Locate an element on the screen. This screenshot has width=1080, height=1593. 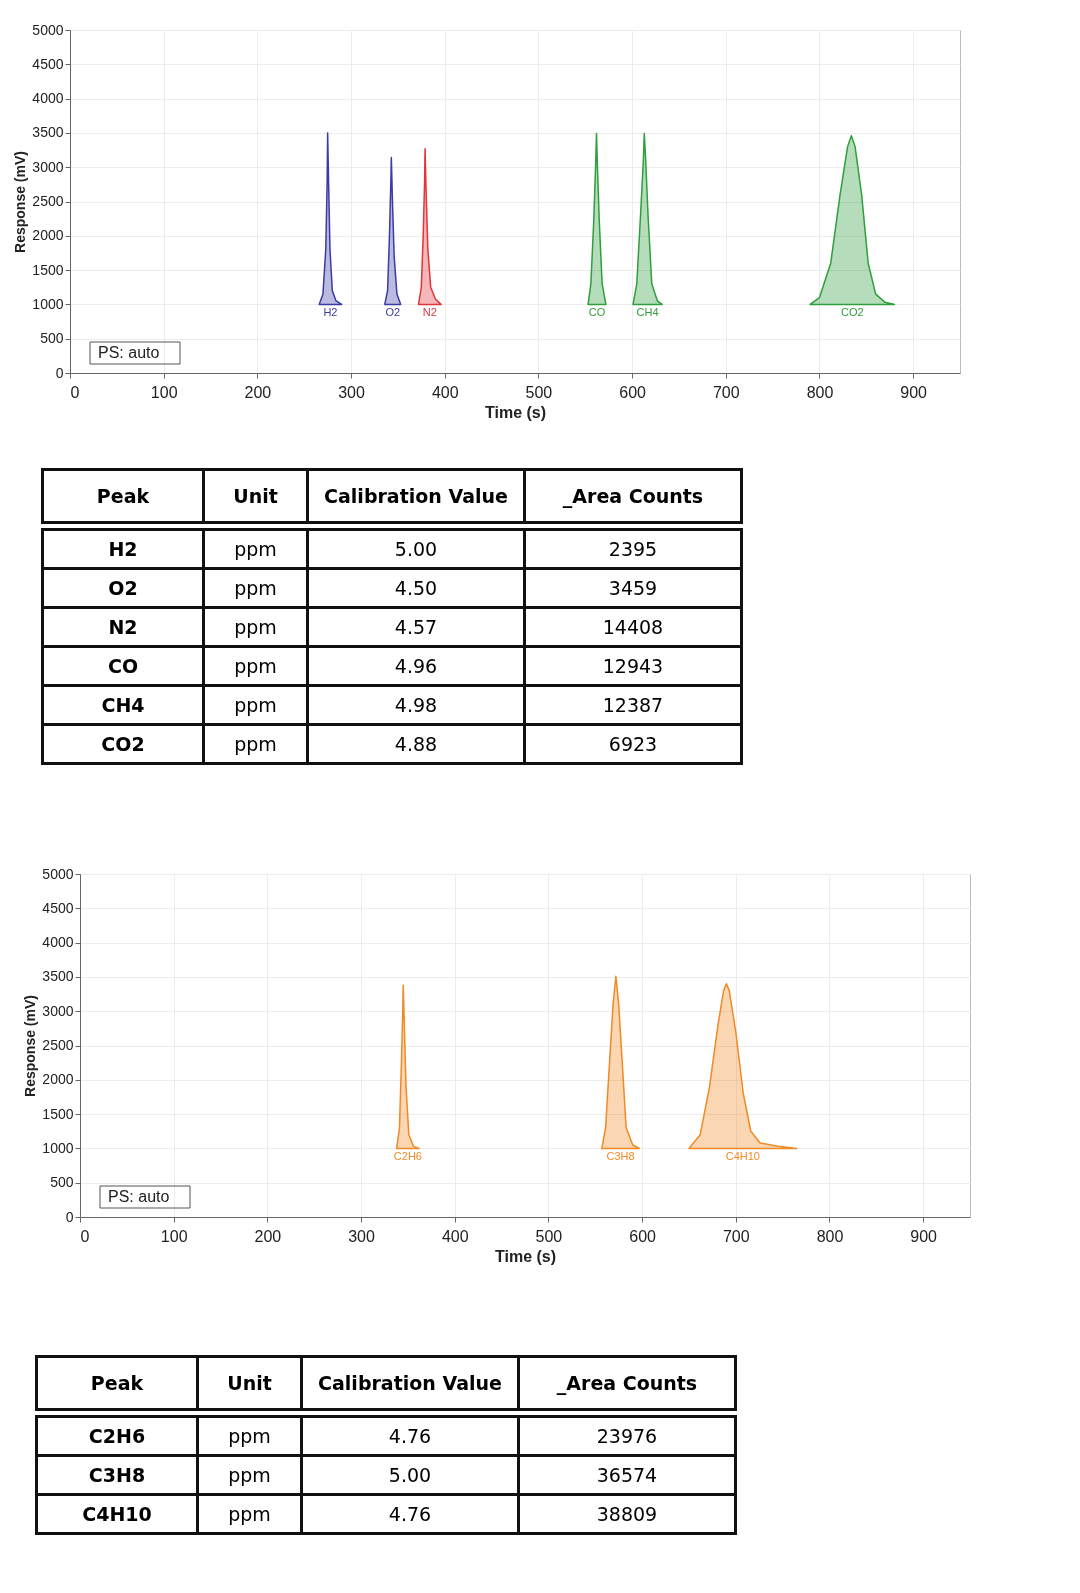
text: 4.98 is located at coordinates (416, 705).